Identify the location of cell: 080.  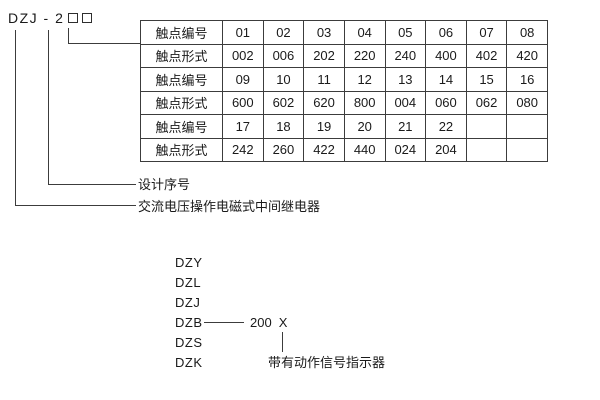
(527, 102).